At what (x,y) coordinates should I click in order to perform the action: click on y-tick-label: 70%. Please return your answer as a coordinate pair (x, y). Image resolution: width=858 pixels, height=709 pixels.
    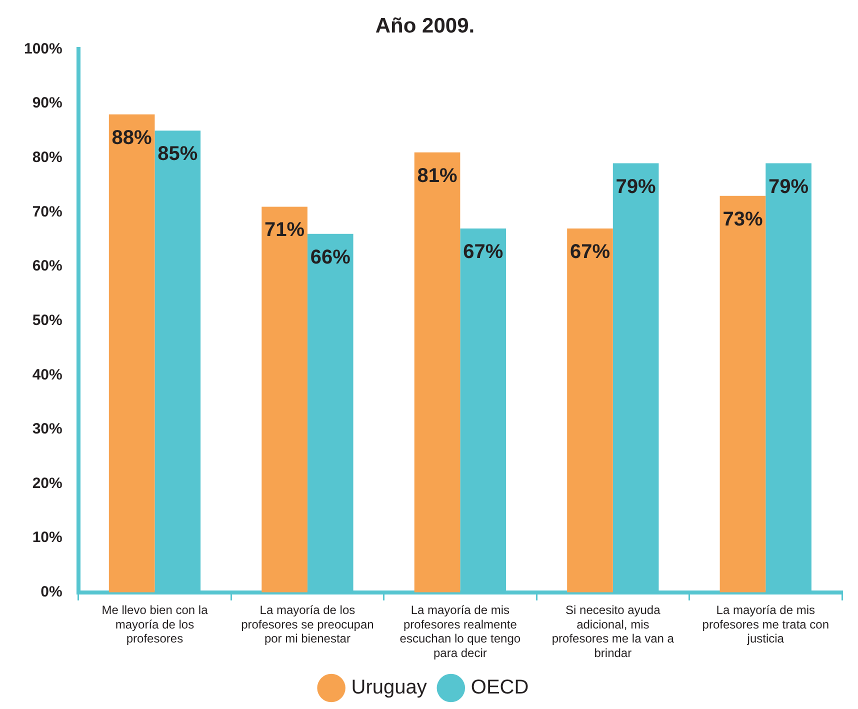
    Looking at the image, I should click on (47, 211).